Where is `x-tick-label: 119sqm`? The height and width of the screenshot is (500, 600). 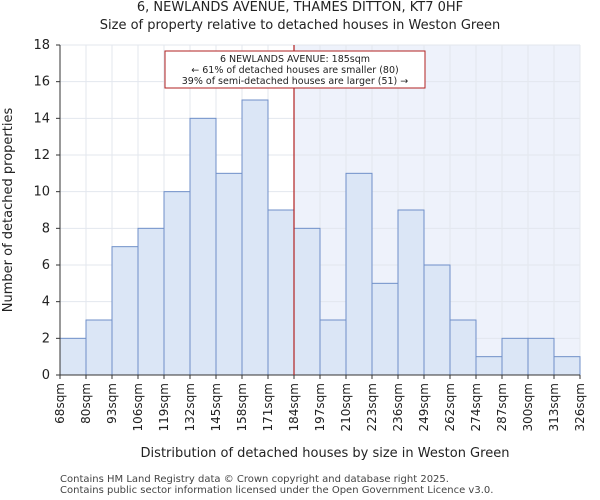
x-tick-label: 119sqm is located at coordinates (164, 407).